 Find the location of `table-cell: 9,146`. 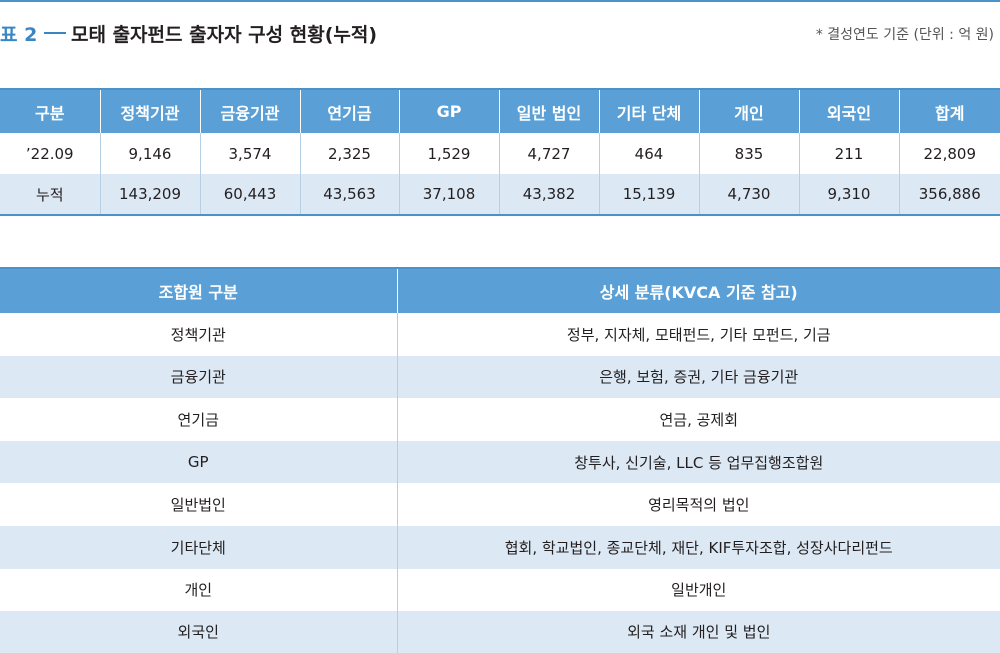

table-cell: 9,146 is located at coordinates (149, 153).